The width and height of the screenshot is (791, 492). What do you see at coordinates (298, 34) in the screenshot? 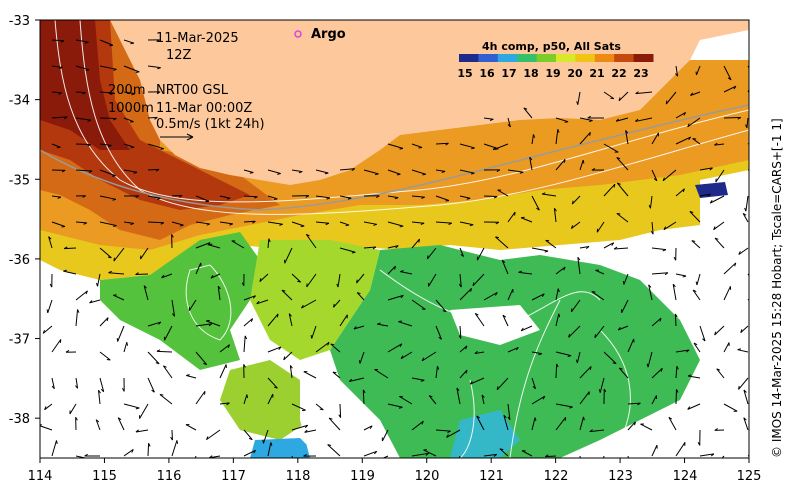
I see `argo-float-marker` at bounding box center [298, 34].